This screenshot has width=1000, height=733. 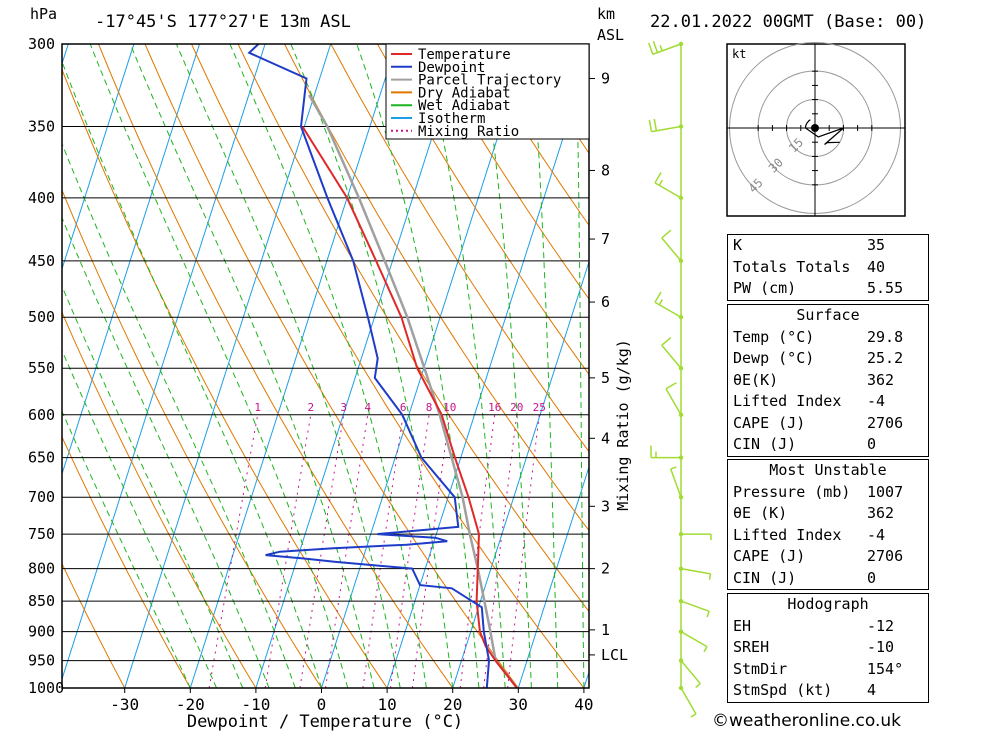 I want to click on height-tick-label: 4, so click(x=605, y=438).